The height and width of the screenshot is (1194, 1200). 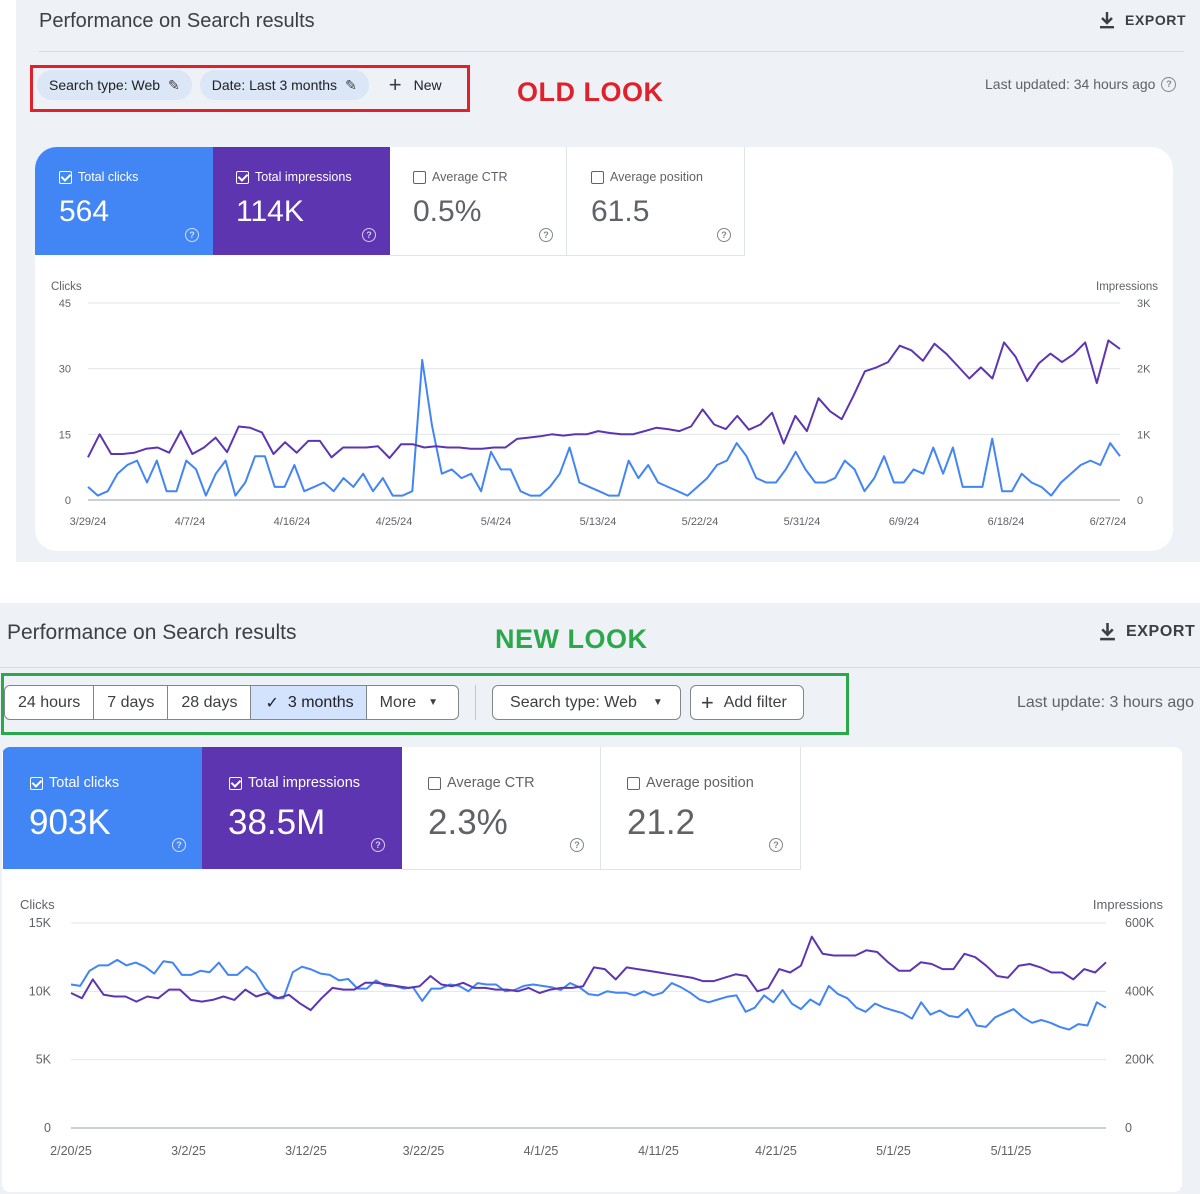 I want to click on range-3-months: ✓ 3 months, so click(x=309, y=702).